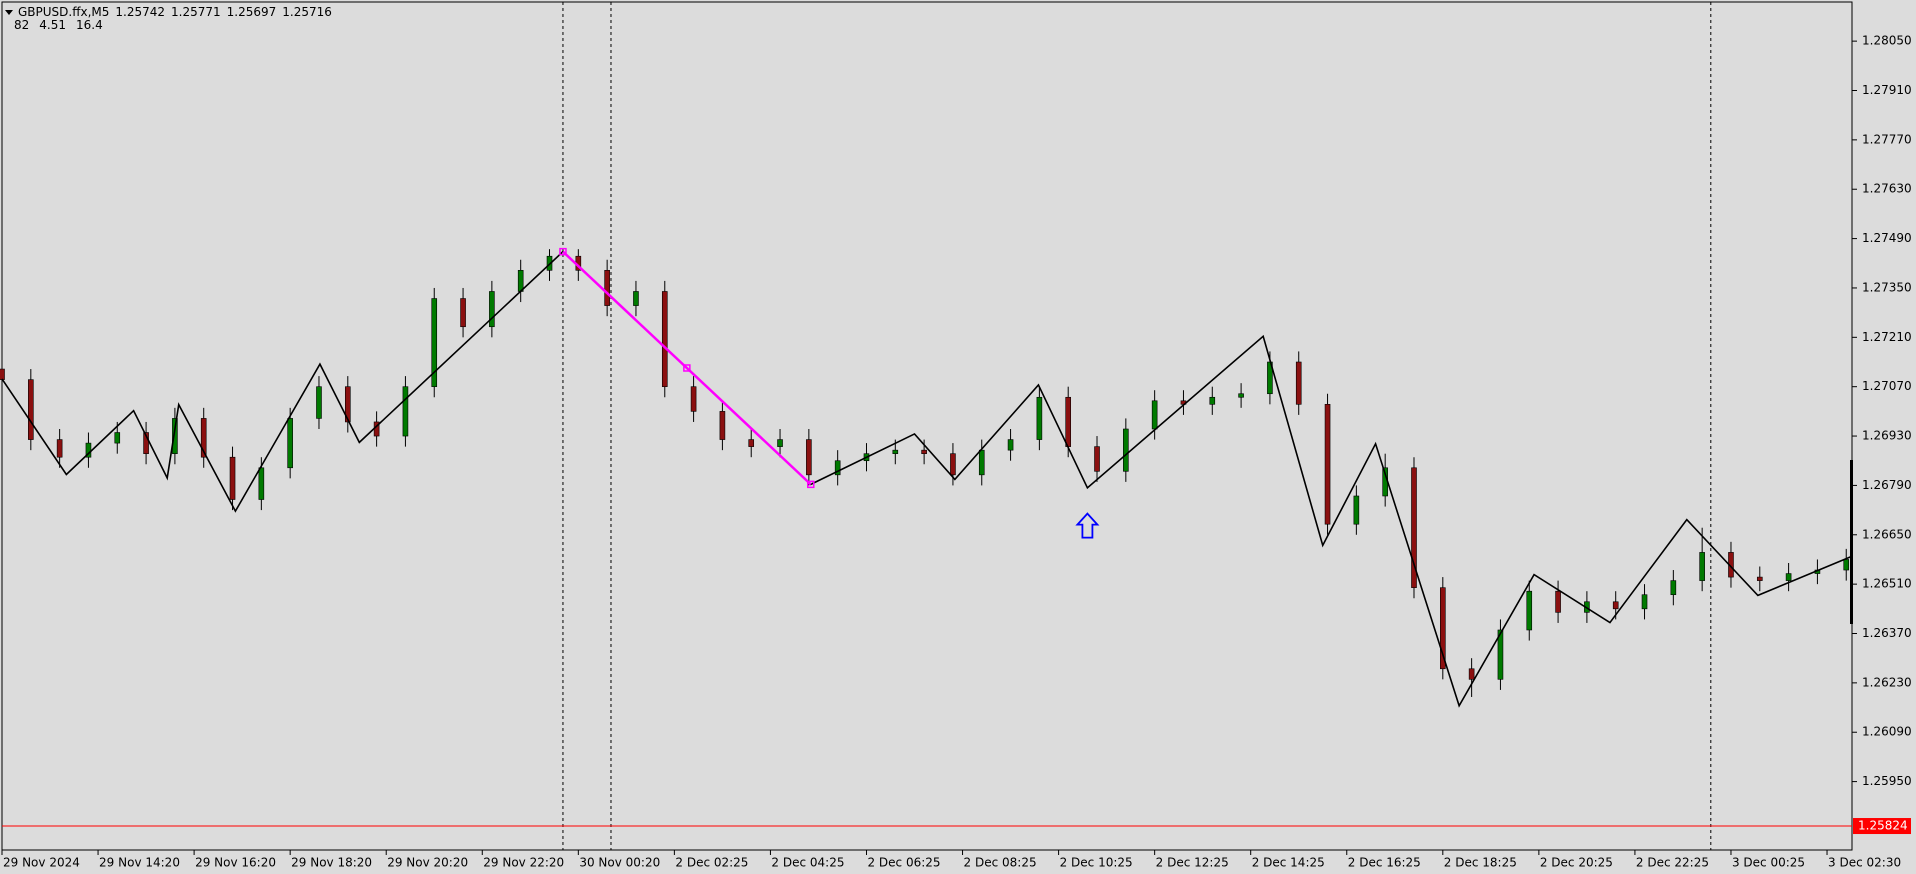 This screenshot has height=874, width=1916. What do you see at coordinates (807, 863) in the screenshot?
I see `x-tick-label: 2 Dec 04:25` at bounding box center [807, 863].